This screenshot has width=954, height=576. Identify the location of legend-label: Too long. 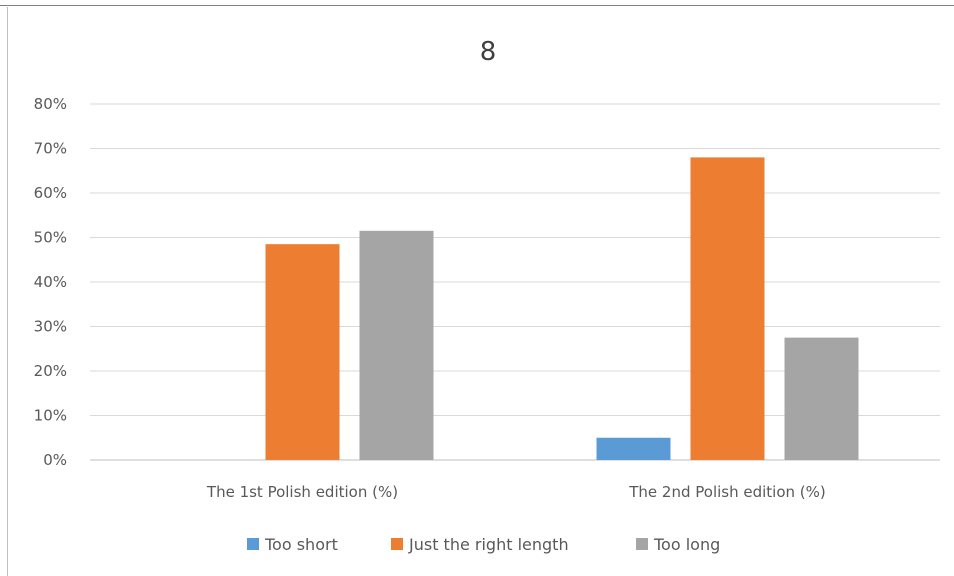
(686, 544).